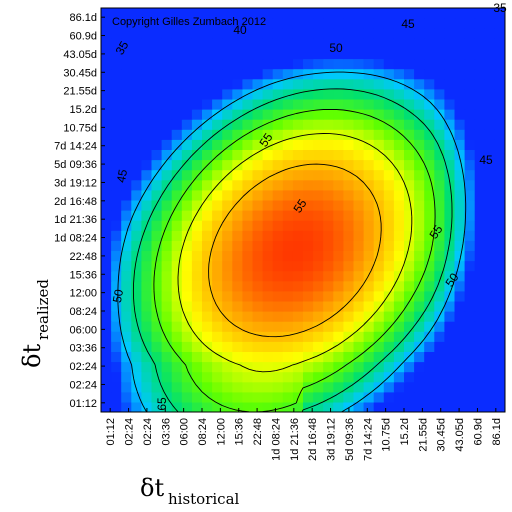  What do you see at coordinates (83, 330) in the screenshot?
I see `y-tick-label: 06:00` at bounding box center [83, 330].